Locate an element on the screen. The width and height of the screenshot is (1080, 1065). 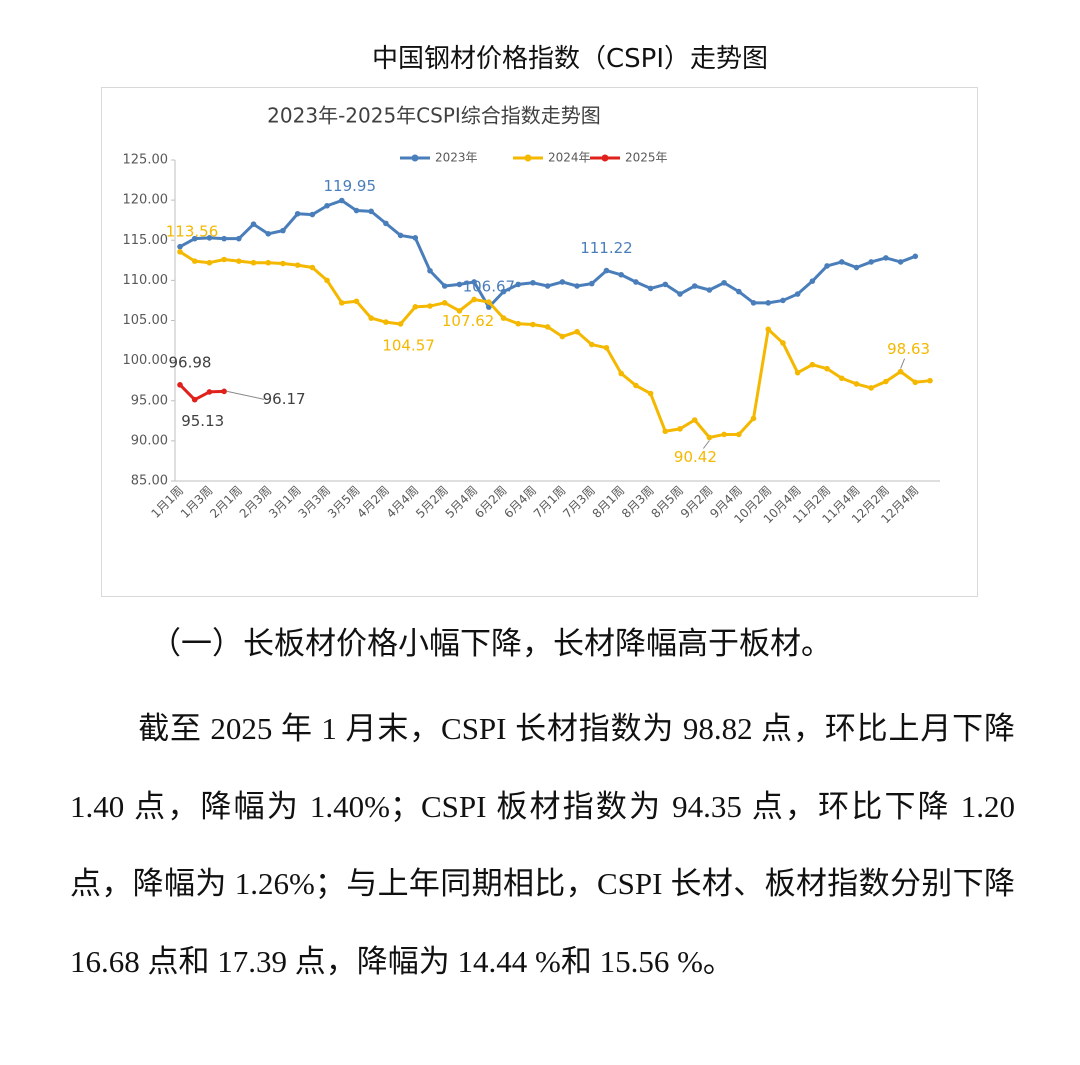
data-label: 96.98 is located at coordinates (190, 362).